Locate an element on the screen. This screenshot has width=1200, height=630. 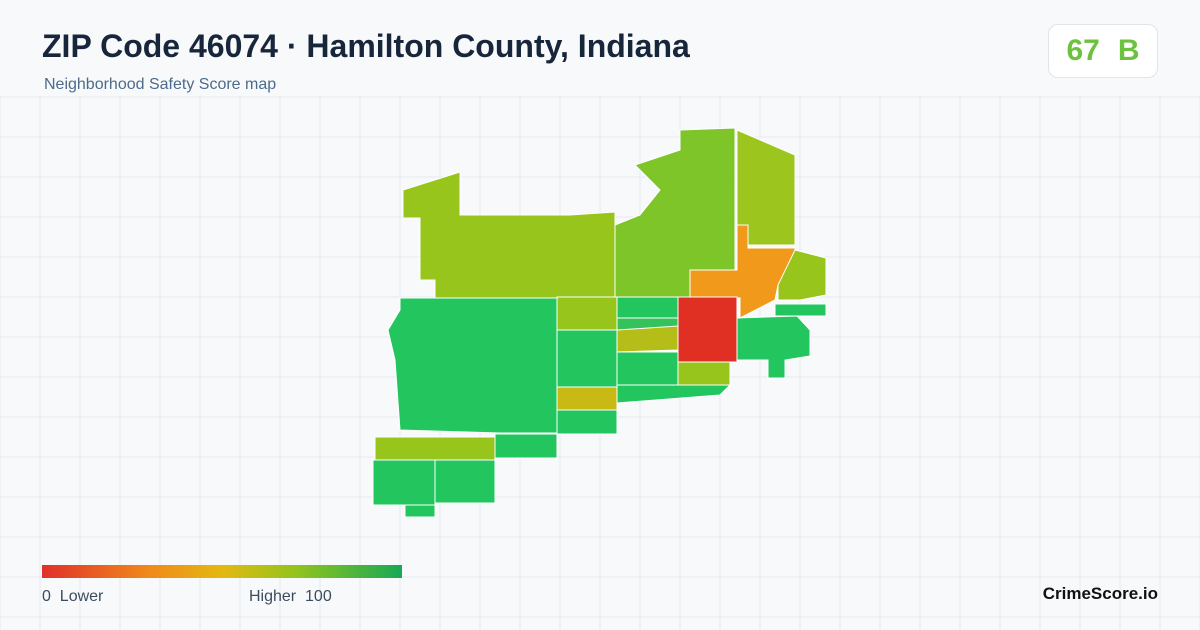
legend-low: 0 Lower is located at coordinates (72, 597).